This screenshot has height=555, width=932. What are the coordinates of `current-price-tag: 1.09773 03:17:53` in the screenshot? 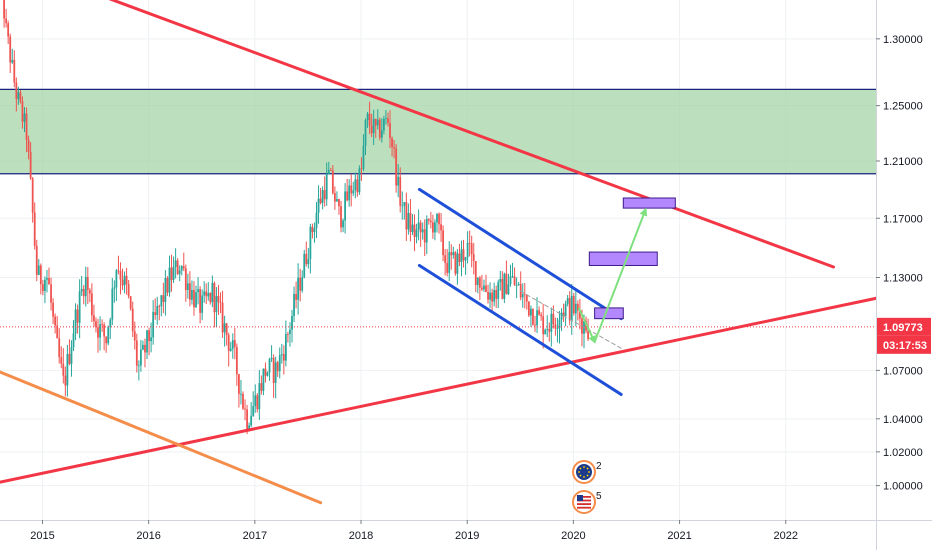 It's located at (904, 335).